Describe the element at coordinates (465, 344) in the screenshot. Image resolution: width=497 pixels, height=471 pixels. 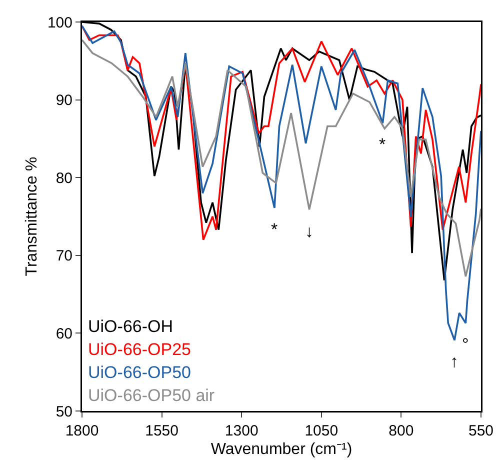
I see `annotation: °` at that location.